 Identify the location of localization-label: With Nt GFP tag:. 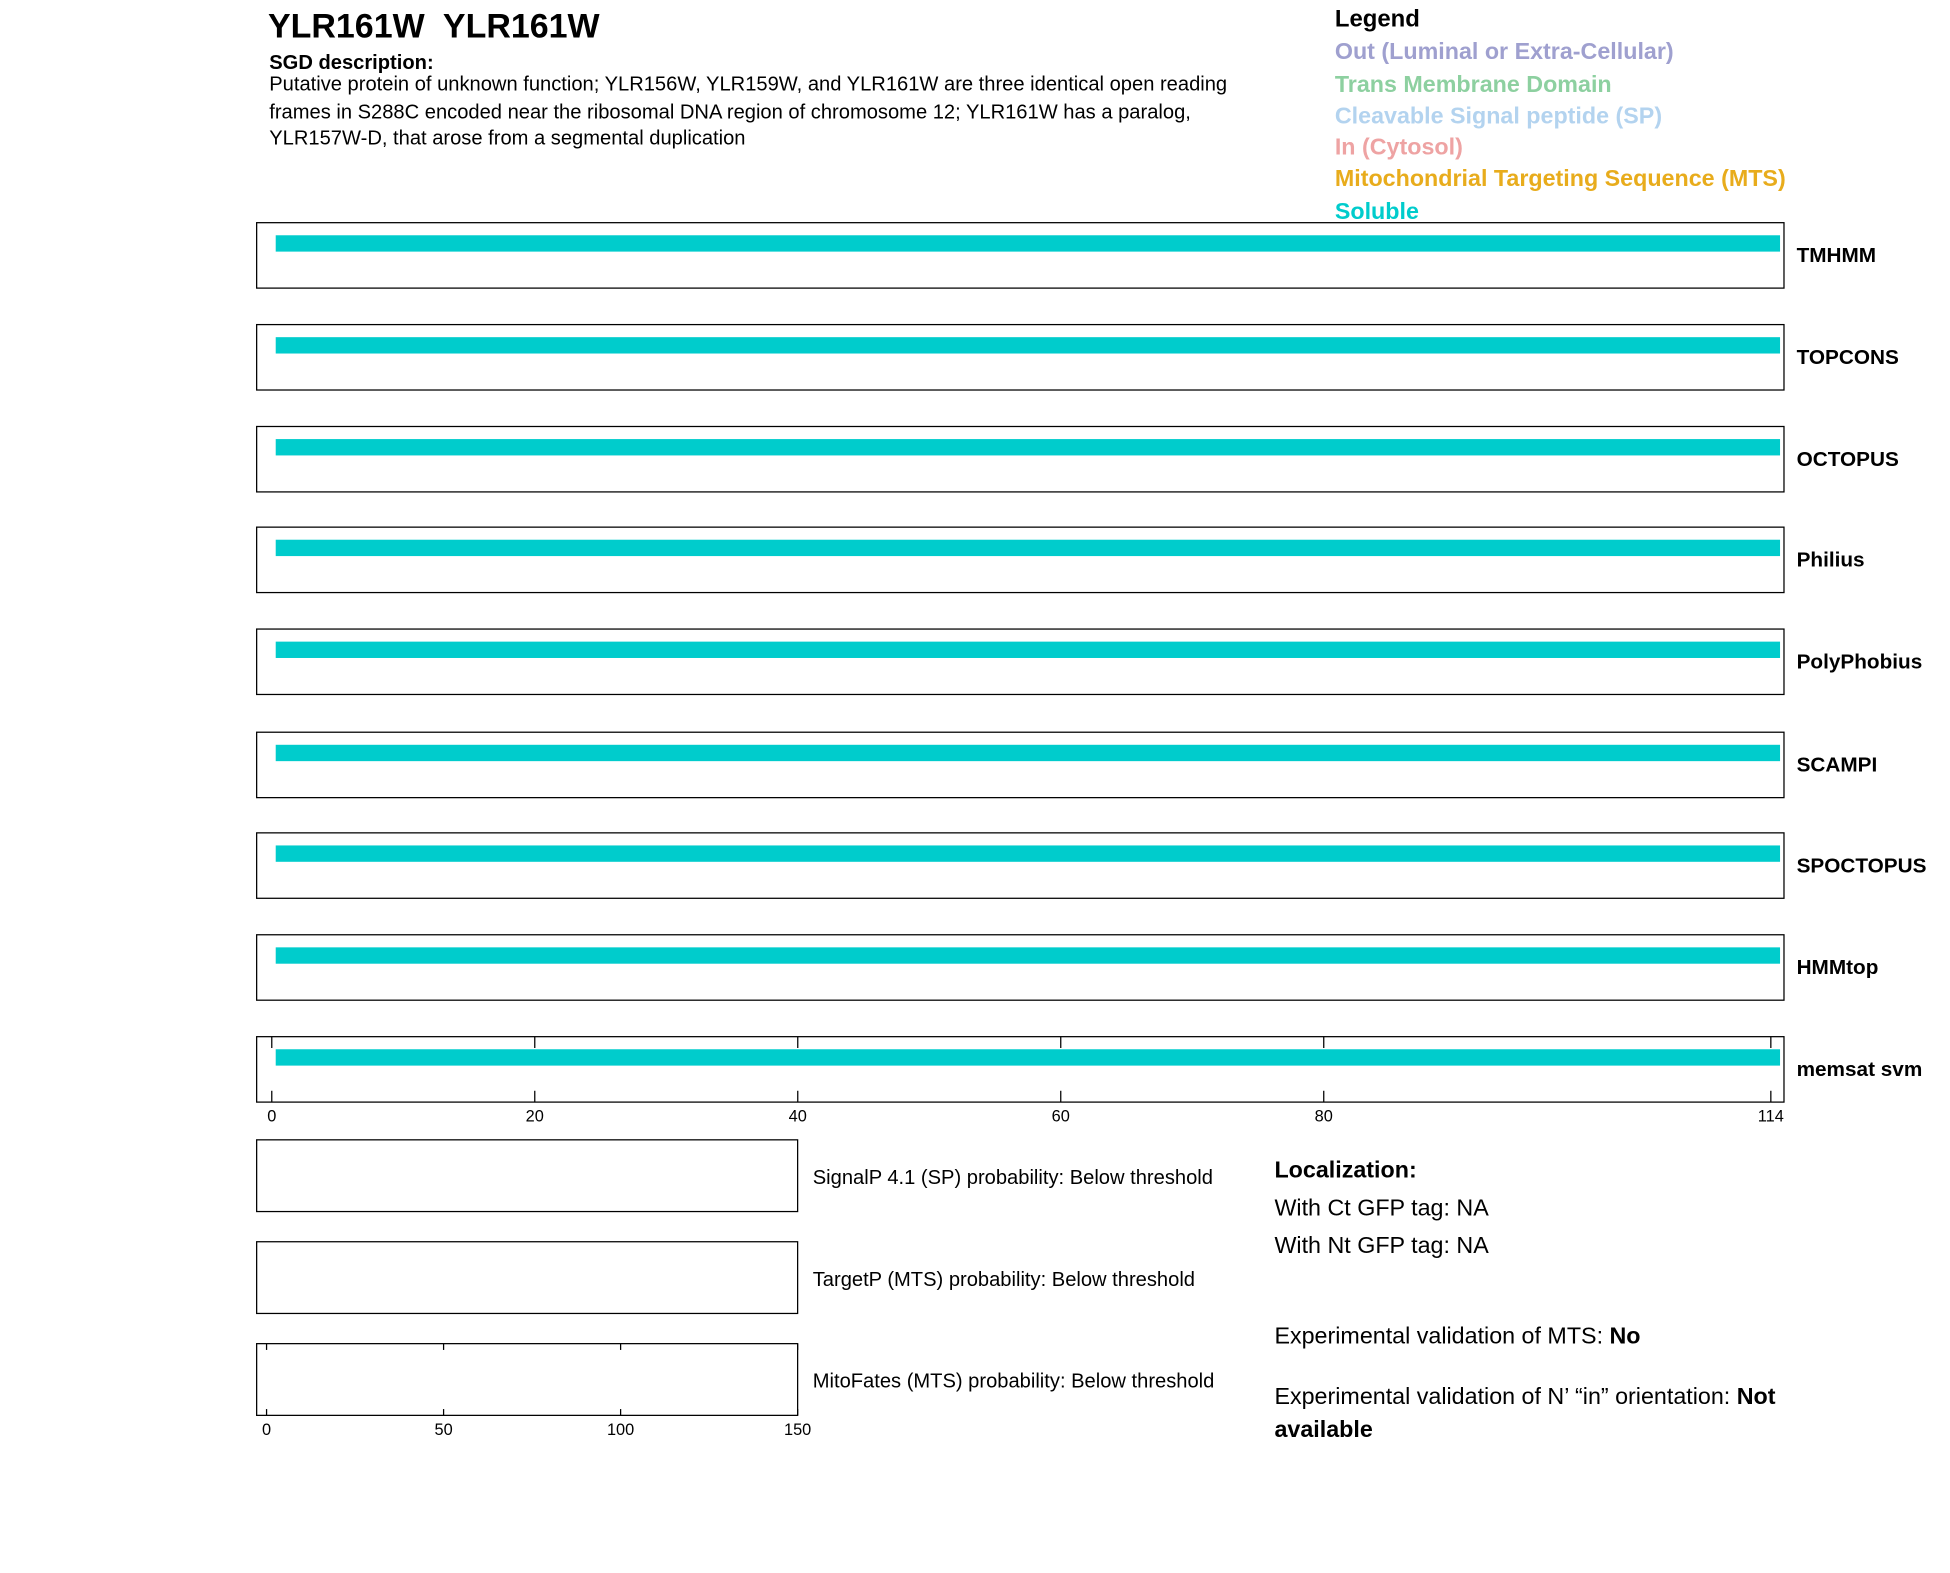
(1362, 1245).